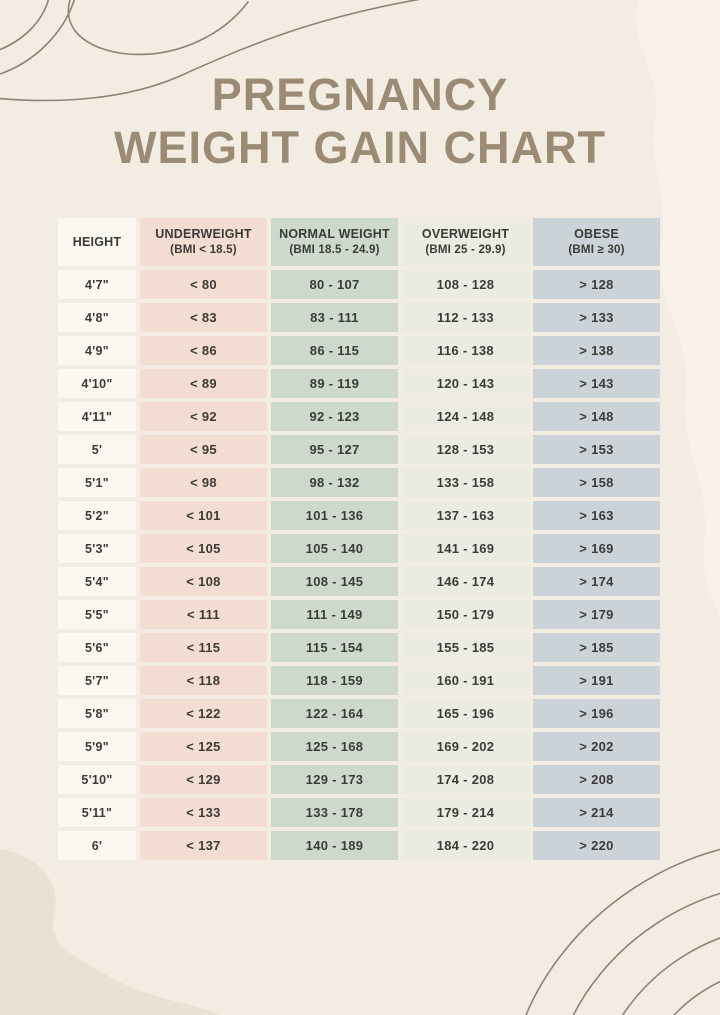  What do you see at coordinates (596, 515) in the screenshot?
I see `obese-cell: > 163` at bounding box center [596, 515].